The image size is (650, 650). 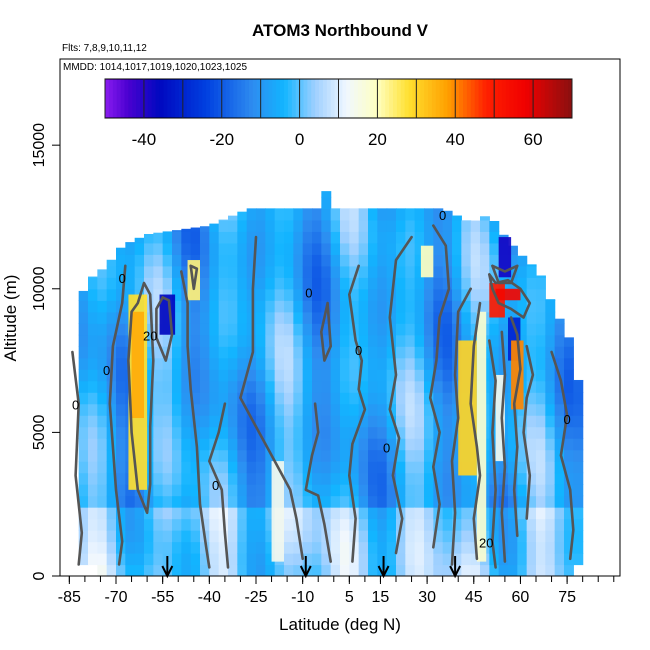 I want to click on colorbar-tick-label: 0, so click(x=299, y=139).